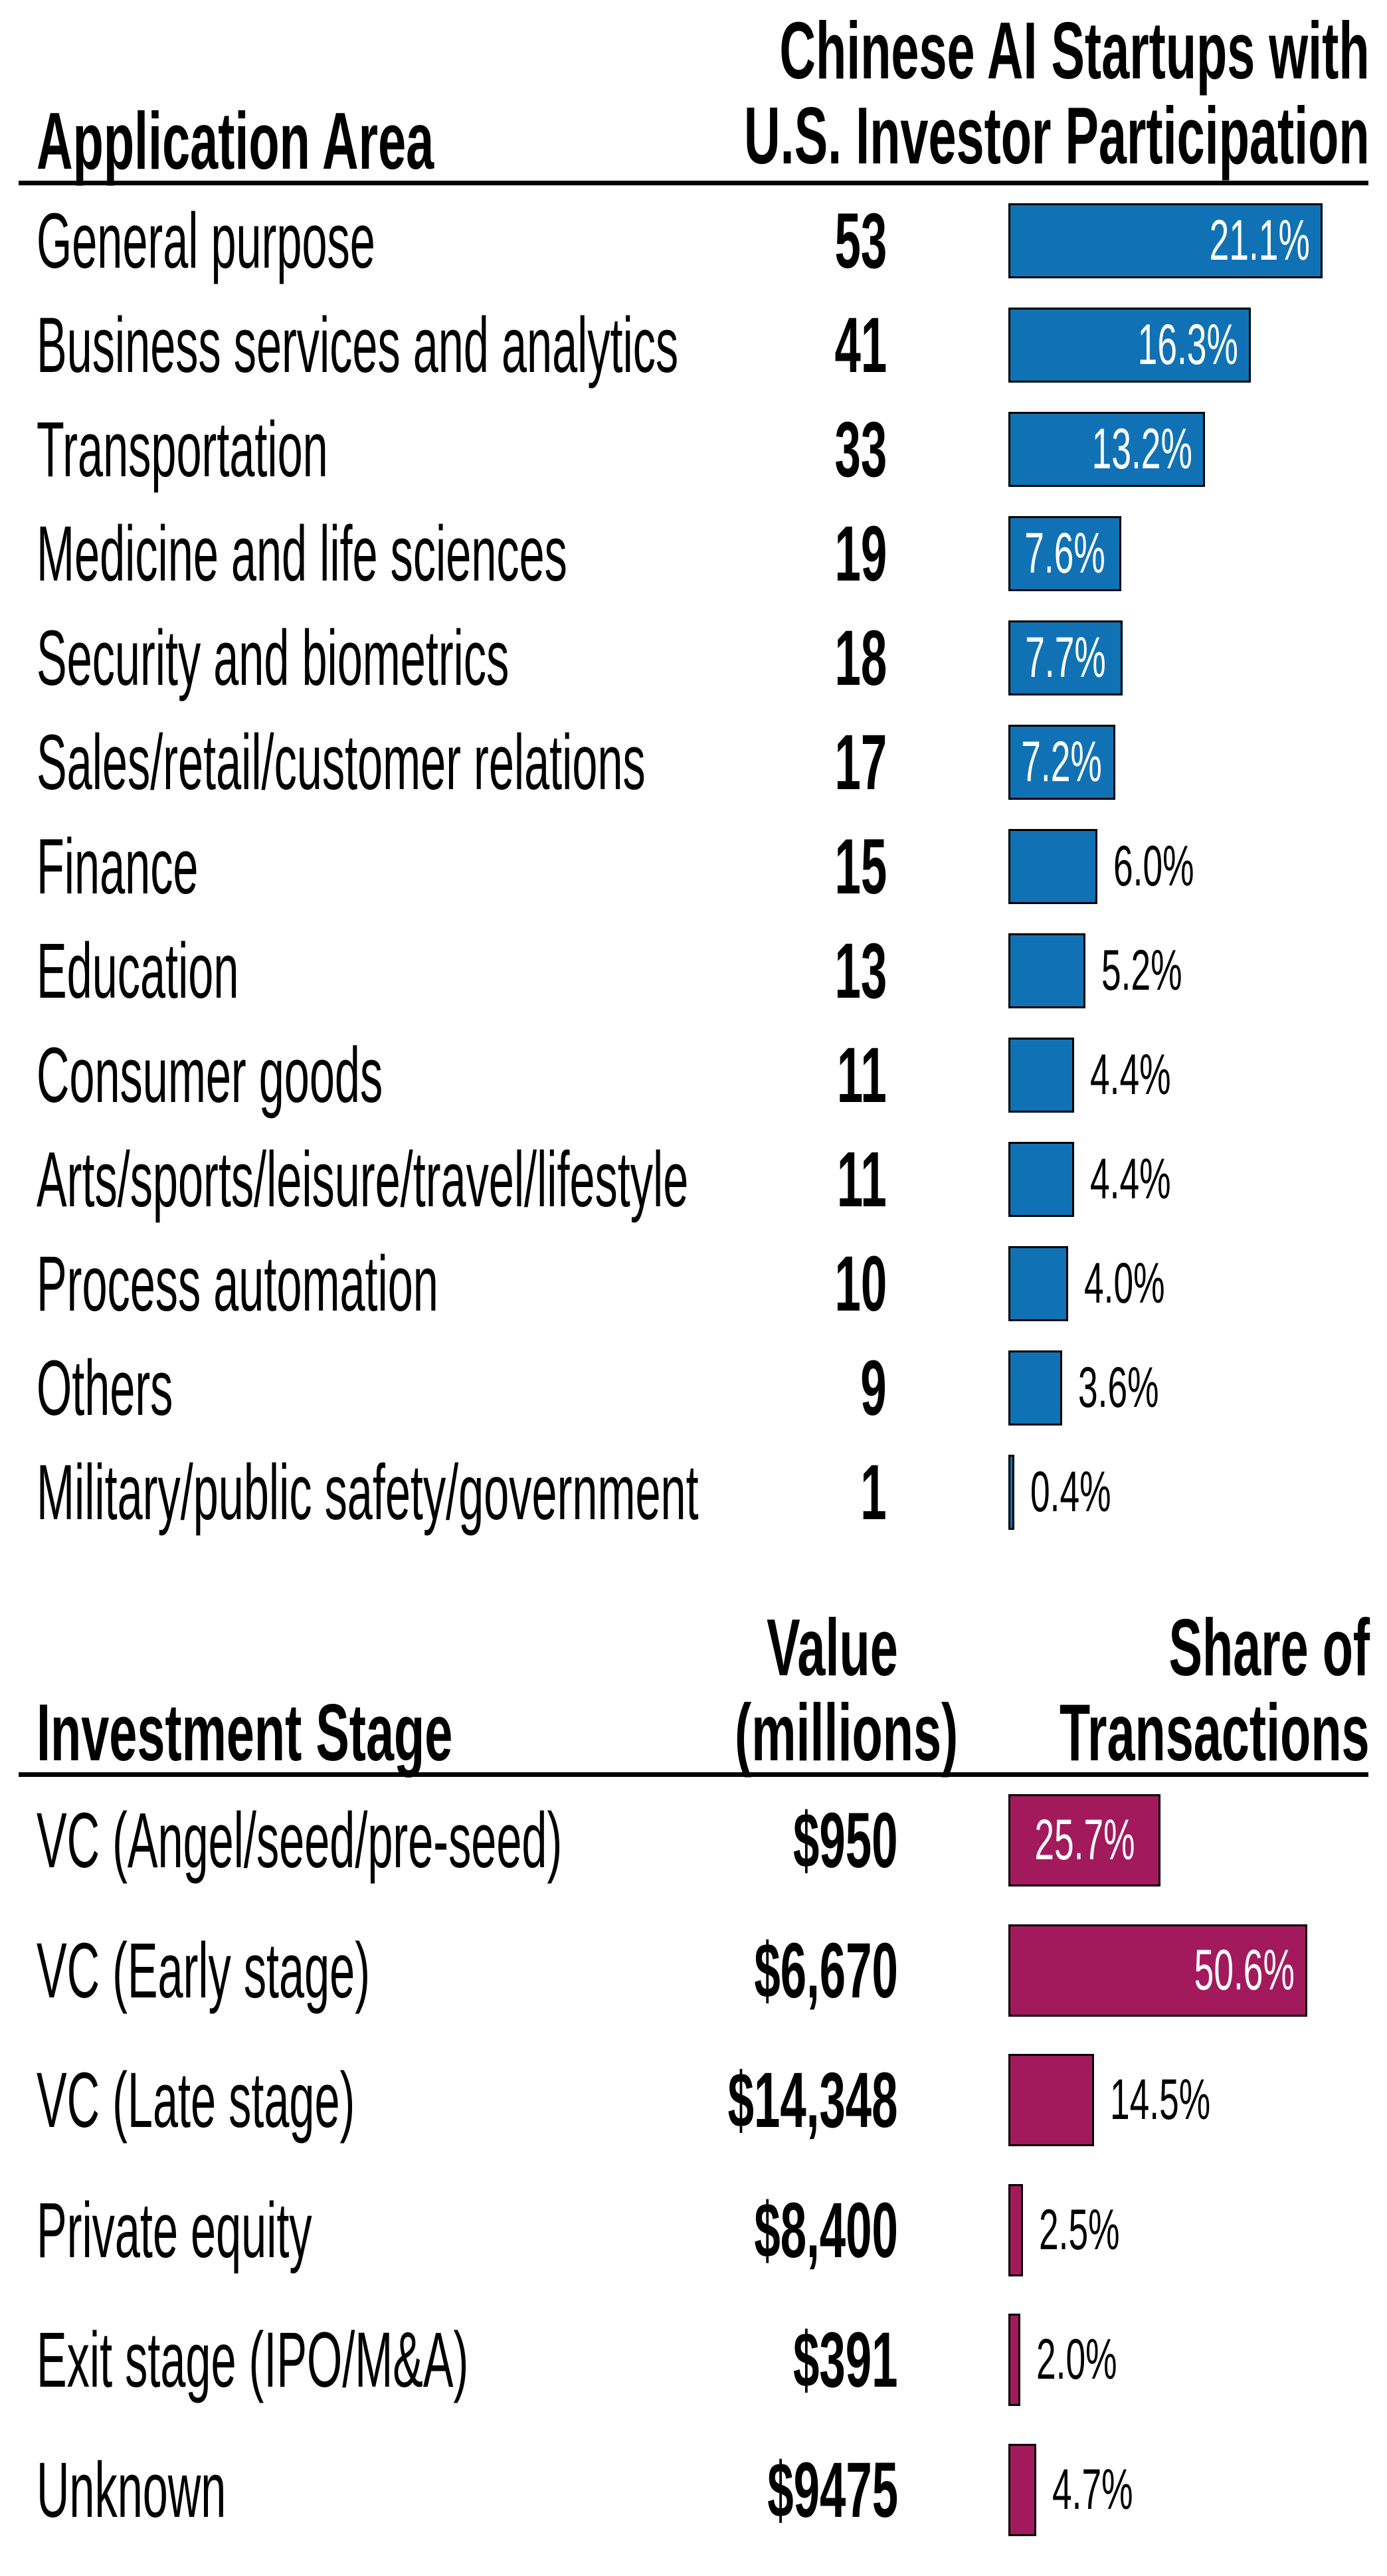 The height and width of the screenshot is (2576, 1387). Describe the element at coordinates (273, 658) in the screenshot. I see `row-label: Security and biometrics` at that location.